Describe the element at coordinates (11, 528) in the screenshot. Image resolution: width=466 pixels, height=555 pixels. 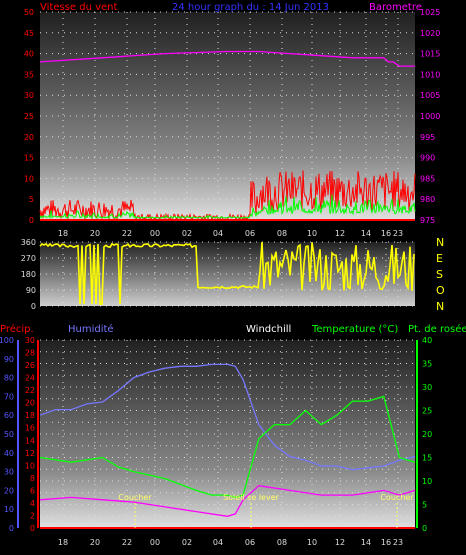
I see `humidity-tick-label: 0` at that location.